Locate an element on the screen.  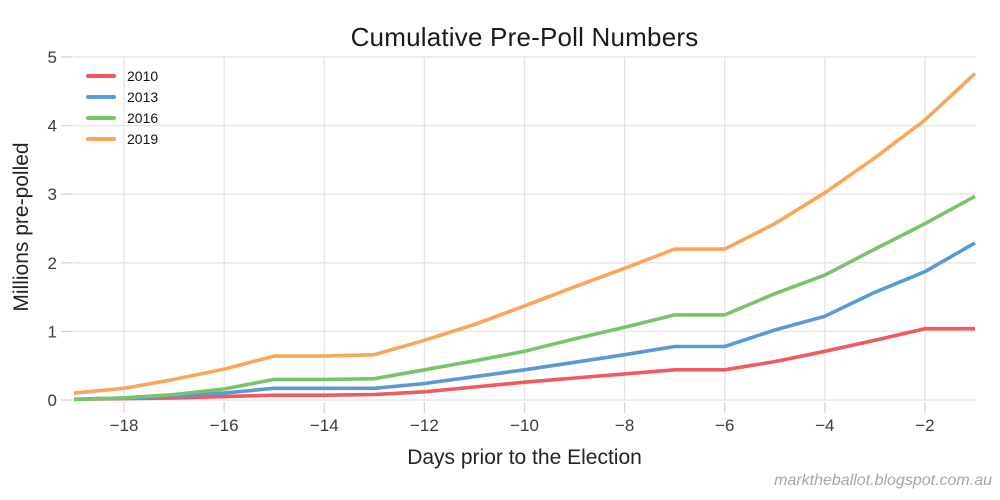
y-tick-label: 4 is located at coordinates (52, 126).